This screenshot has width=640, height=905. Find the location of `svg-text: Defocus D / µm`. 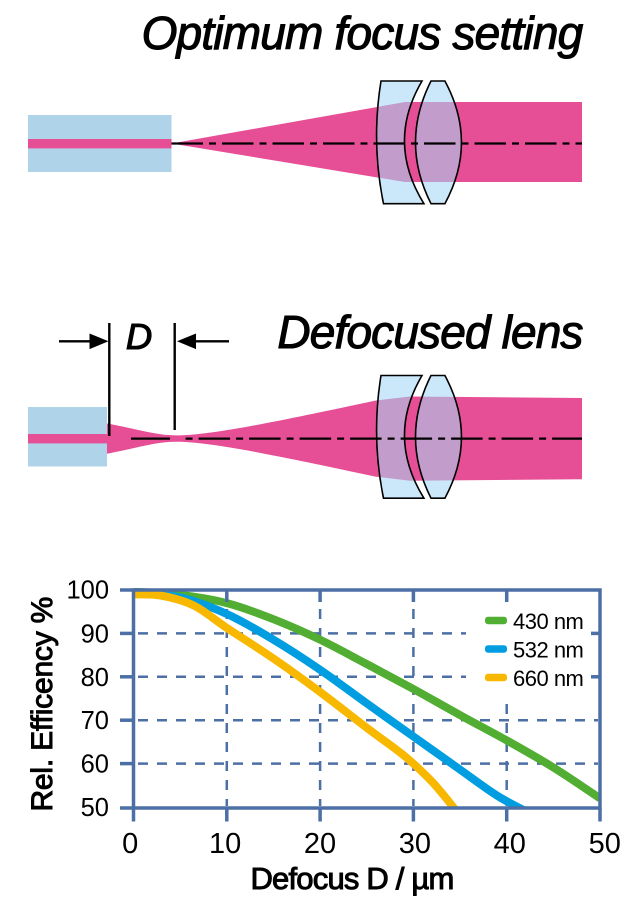

svg-text: Defocus D / µm is located at coordinates (351, 878).